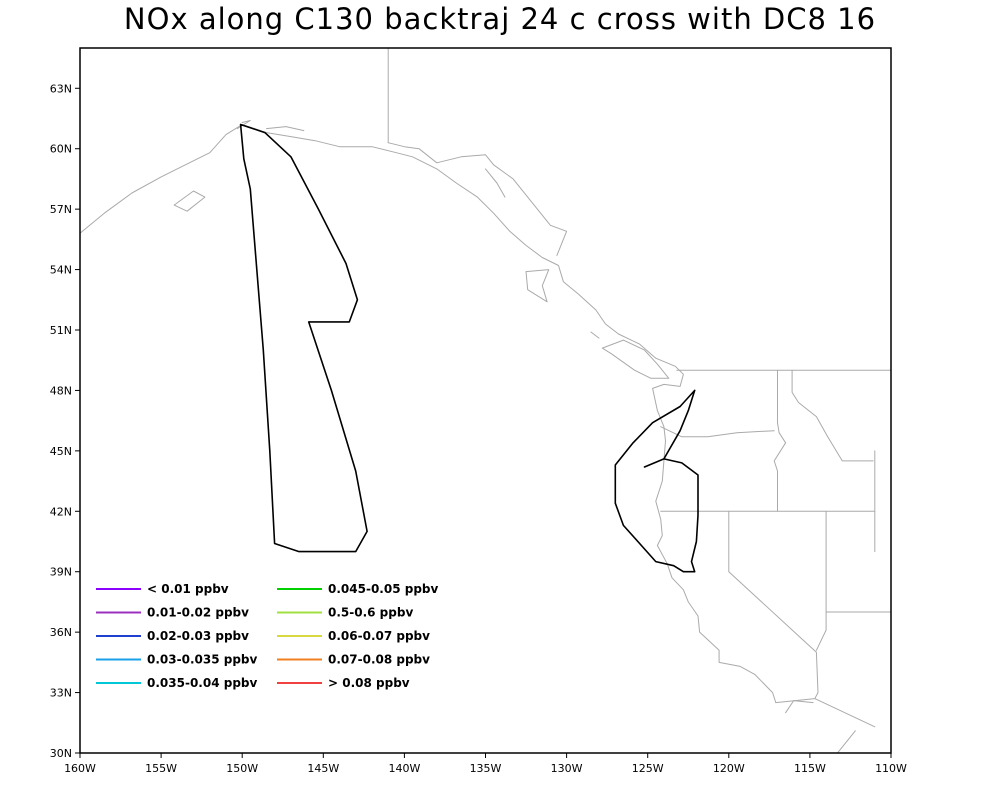  Describe the element at coordinates (383, 589) in the screenshot. I see `legend-label: 0.045-0.05 ppbv` at that location.